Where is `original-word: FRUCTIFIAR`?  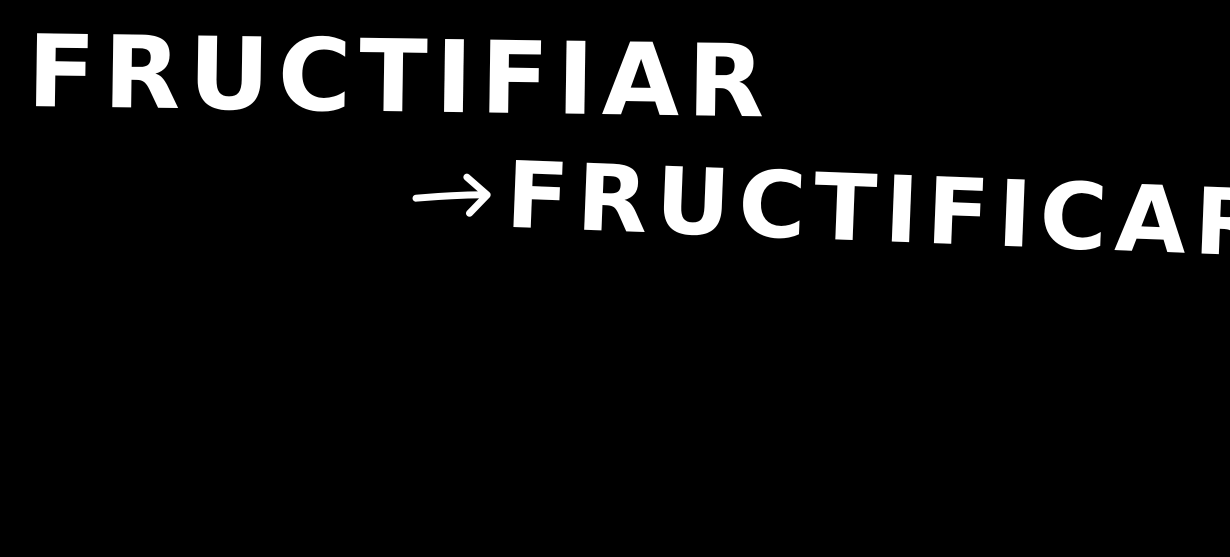 original-word: FRUCTIFIAR is located at coordinates (400, 77).